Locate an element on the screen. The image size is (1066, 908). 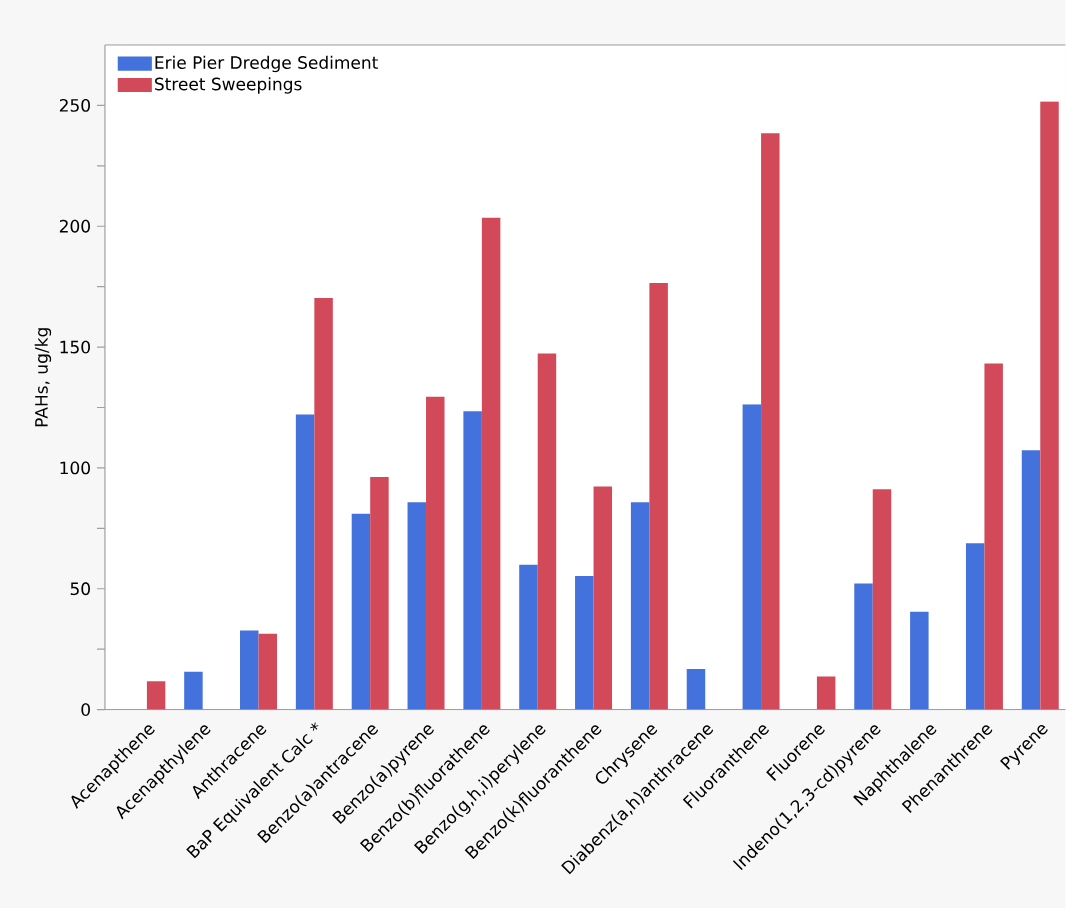
y-tick-label: 50 is located at coordinates (80, 588).